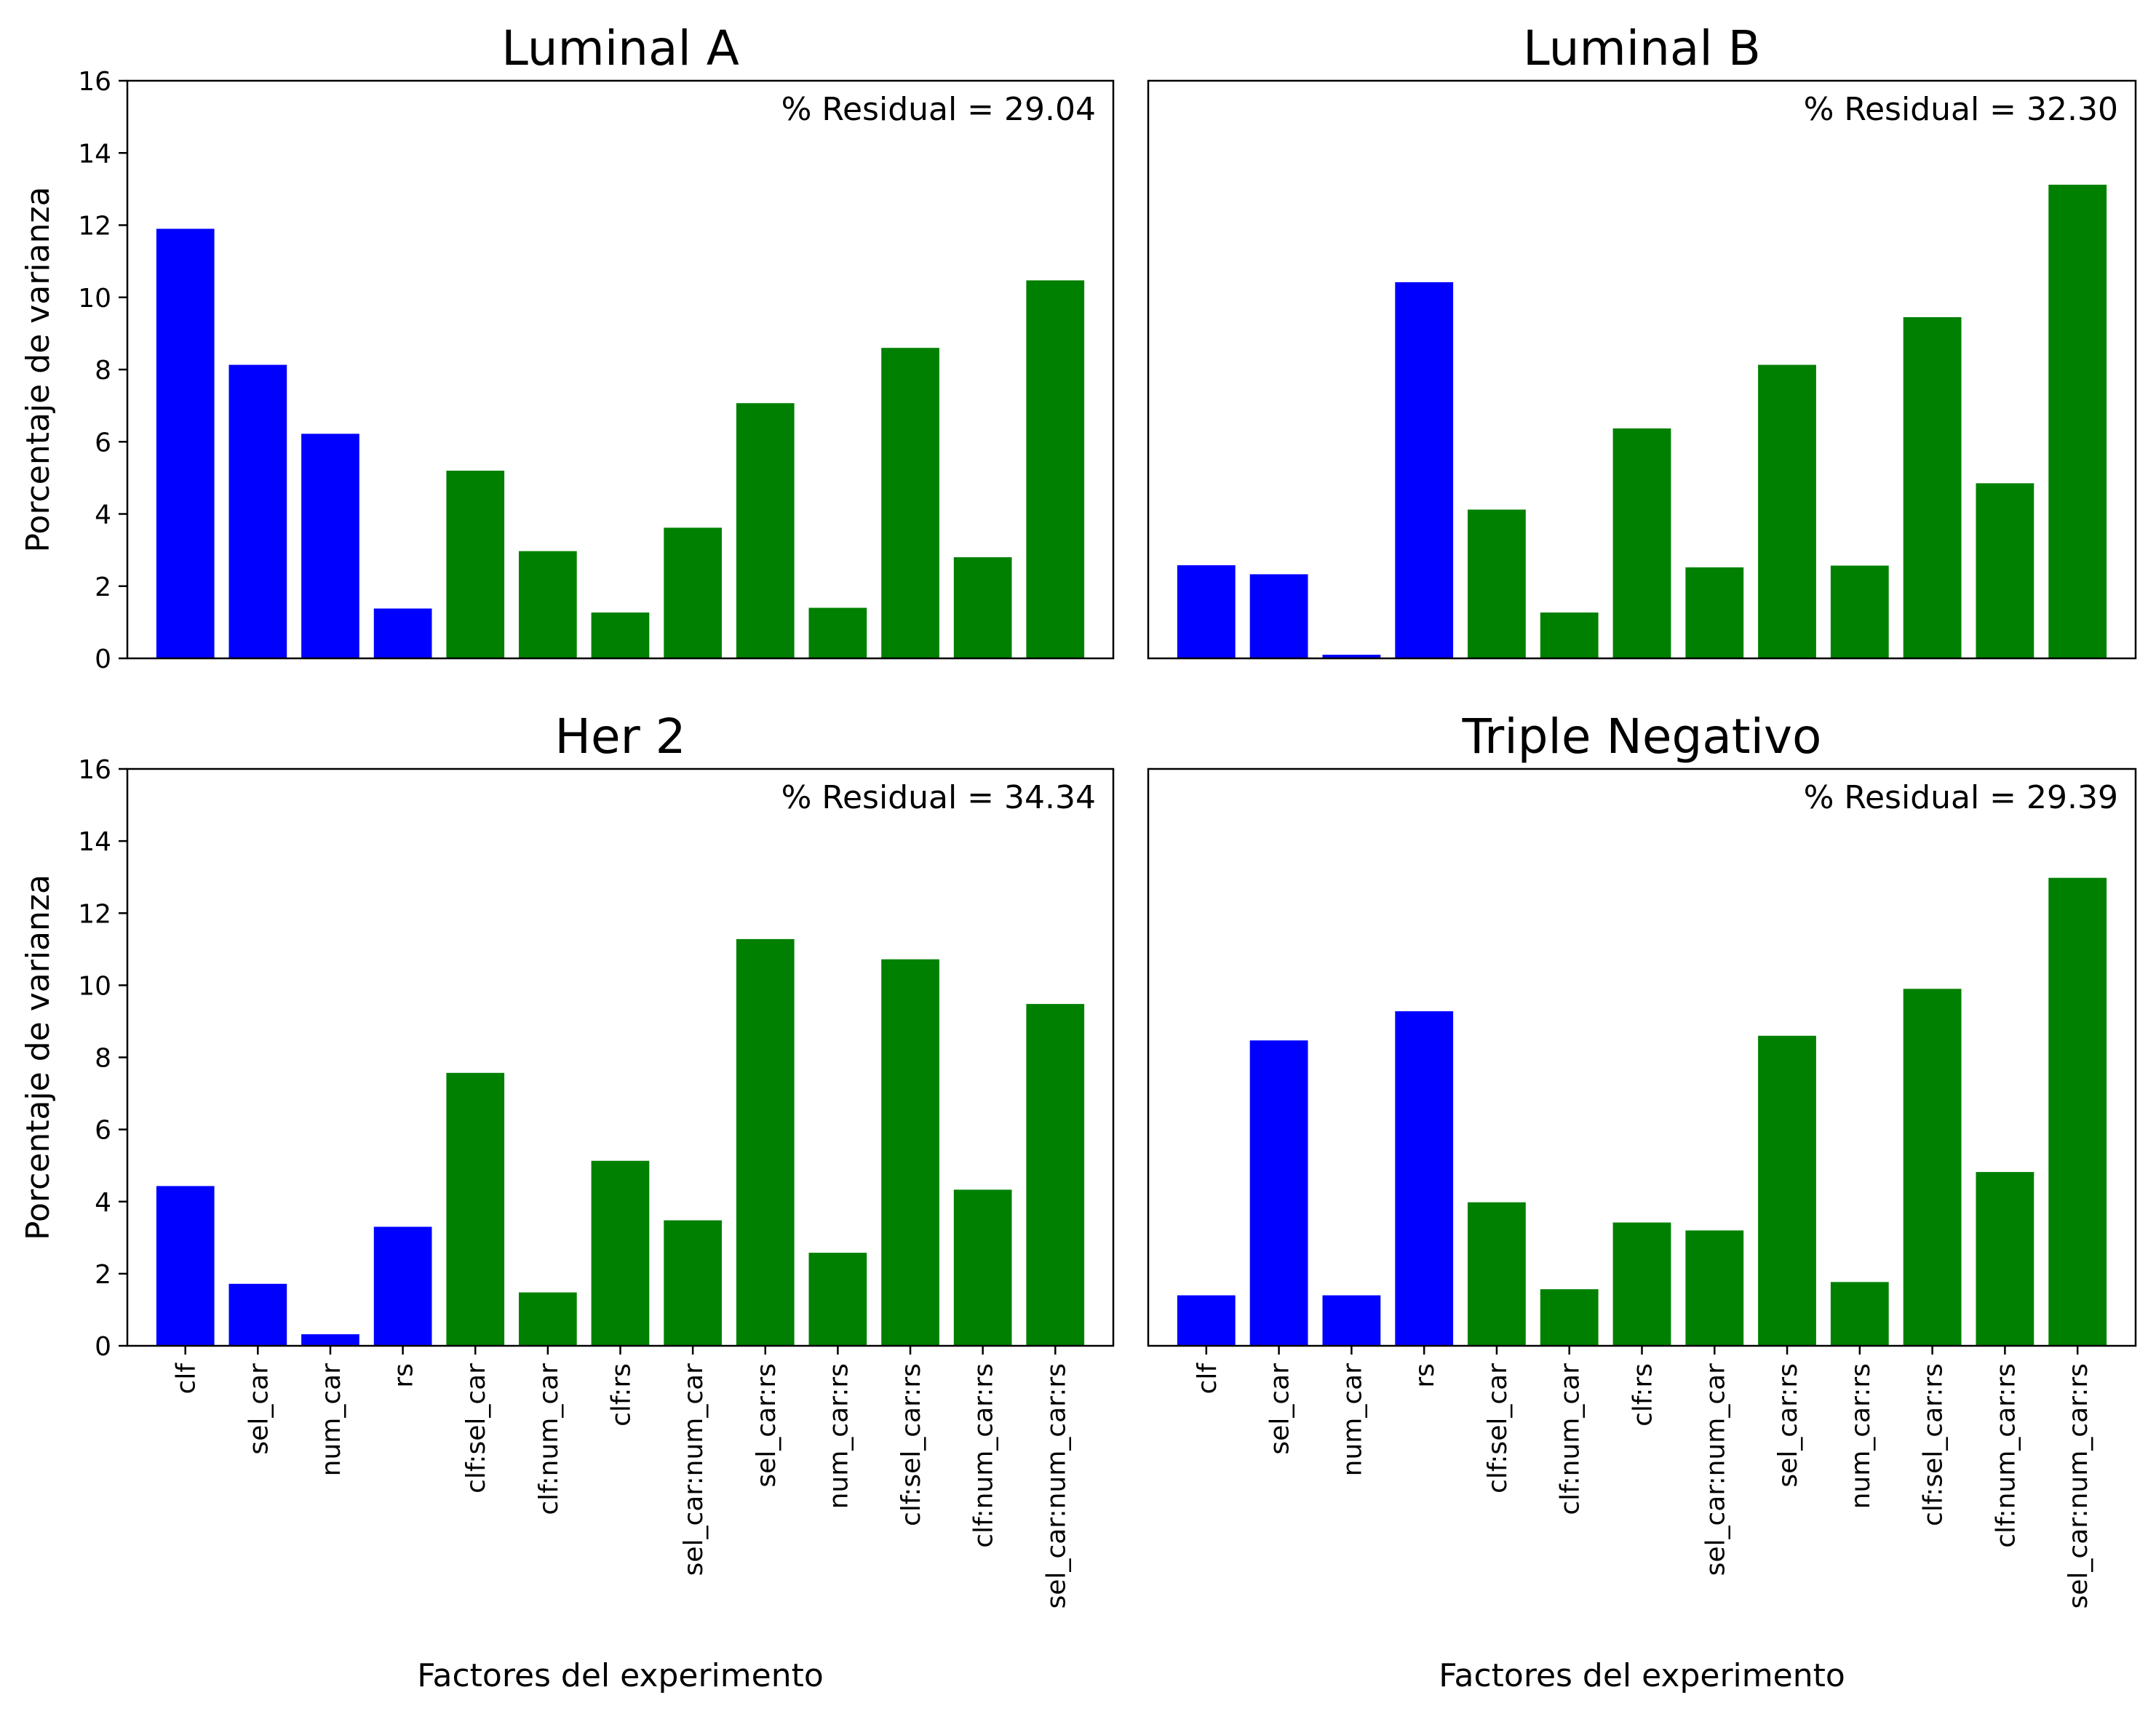 Image resolution: width=2156 pixels, height=1719 pixels. I want to click on chart-title: Triple Negativo, so click(1642, 737).